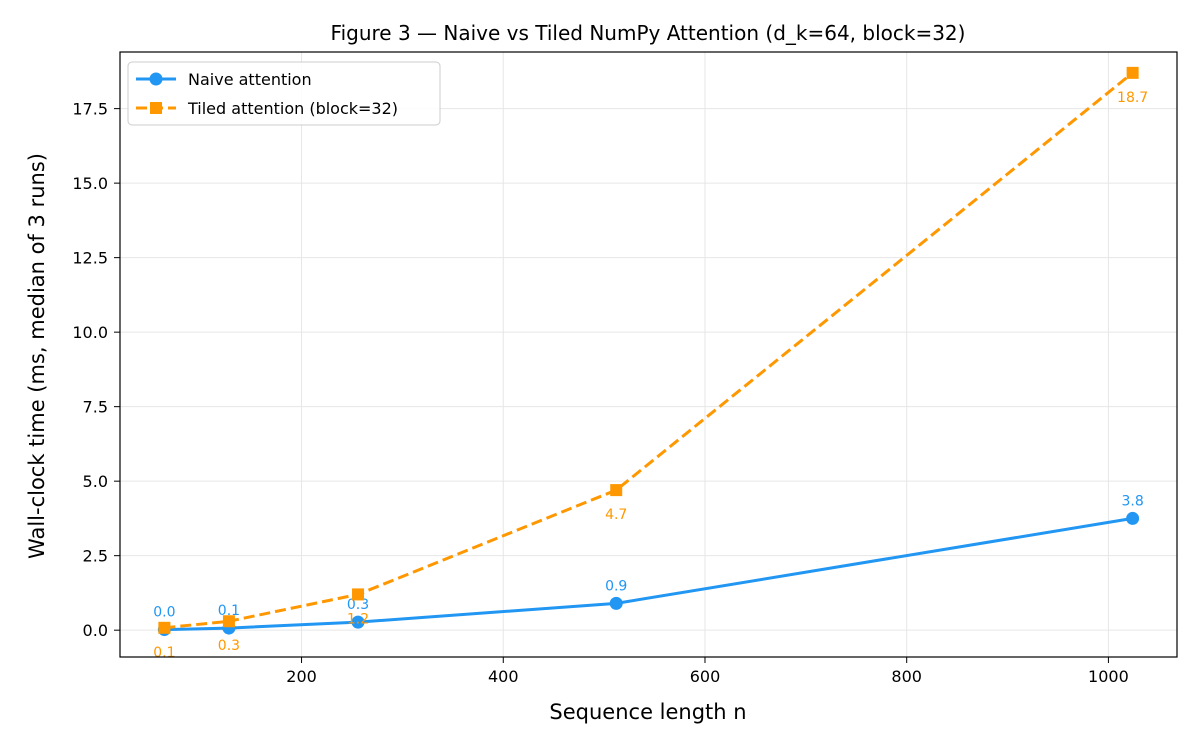  I want to click on data-label: 0.9, so click(616, 586).